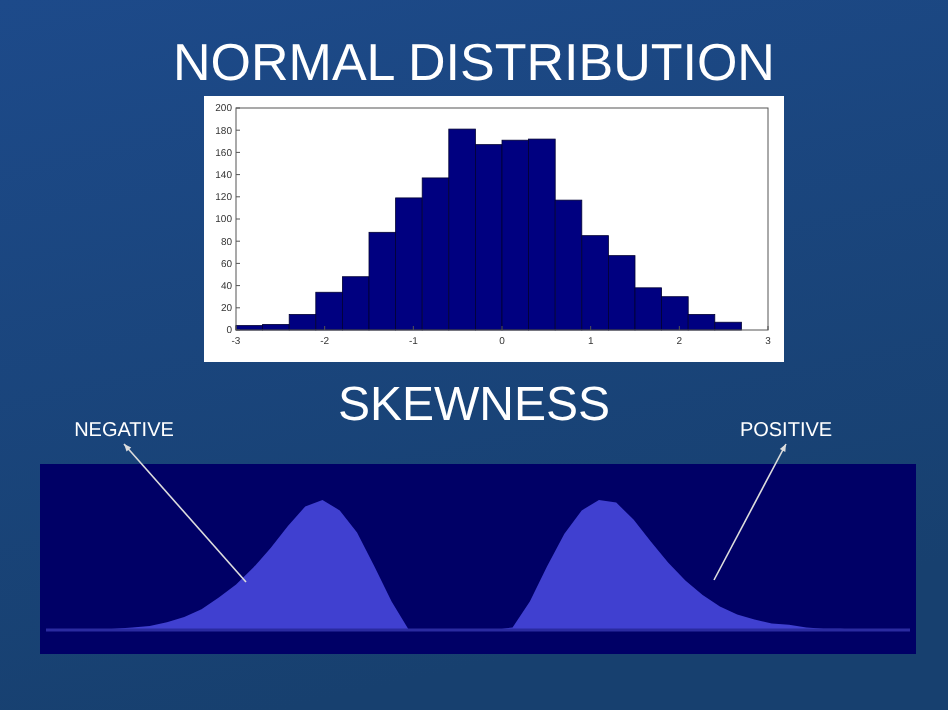  Describe the element at coordinates (124, 431) in the screenshot. I see `text: NEGATIVE` at that location.